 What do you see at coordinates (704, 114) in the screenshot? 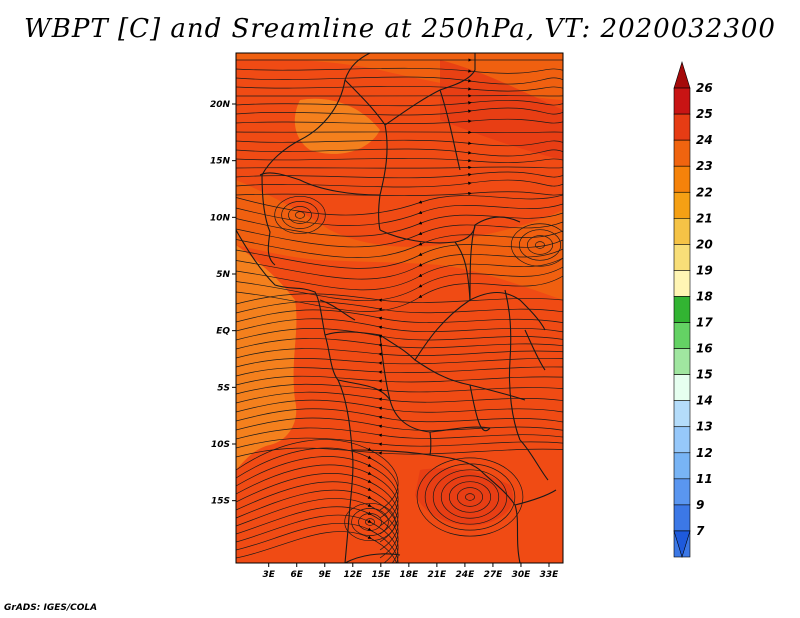
I see `colorbar-label: 25` at bounding box center [704, 114].